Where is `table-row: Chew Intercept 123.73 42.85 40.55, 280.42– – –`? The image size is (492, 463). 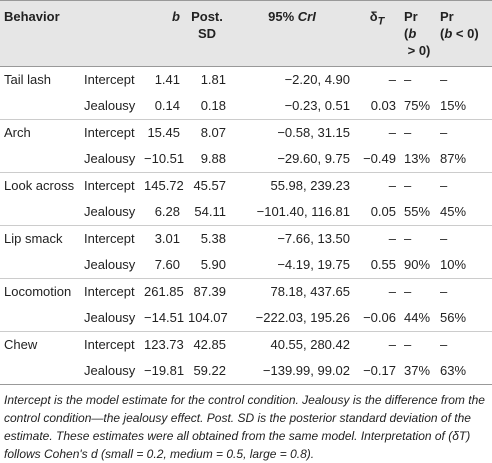
table-row: Chew Intercept 123.73 42.85 40.55, 280.42– – – is located at coordinates (246, 344).